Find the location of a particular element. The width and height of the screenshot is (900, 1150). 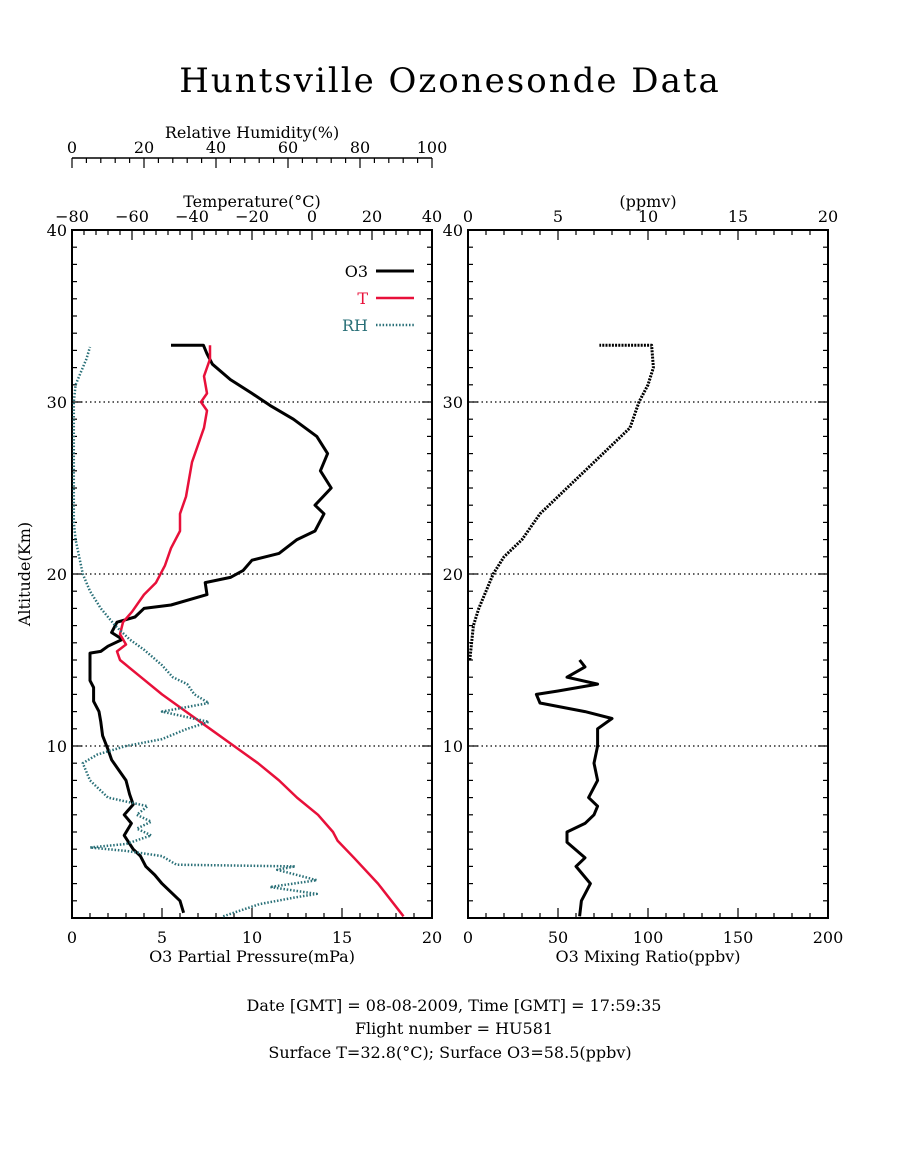

left-ytick-label: 20 is located at coordinates (57, 574).